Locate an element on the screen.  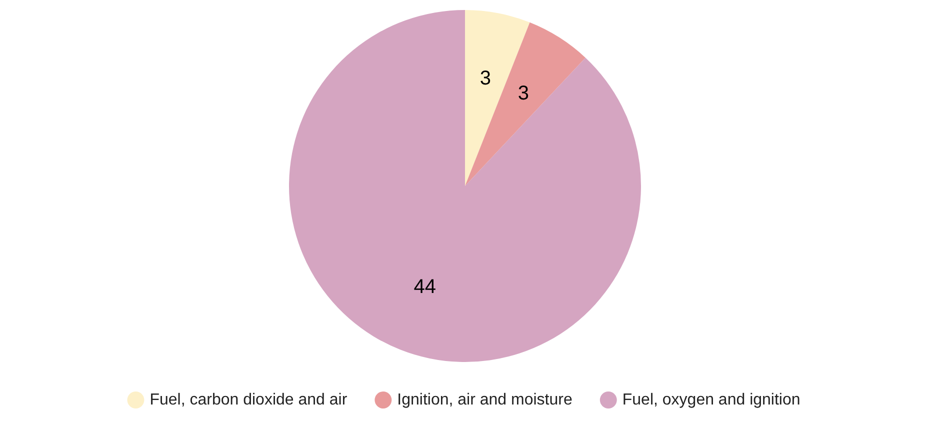
legend-label: Ignition, air and moisture is located at coordinates (484, 399).